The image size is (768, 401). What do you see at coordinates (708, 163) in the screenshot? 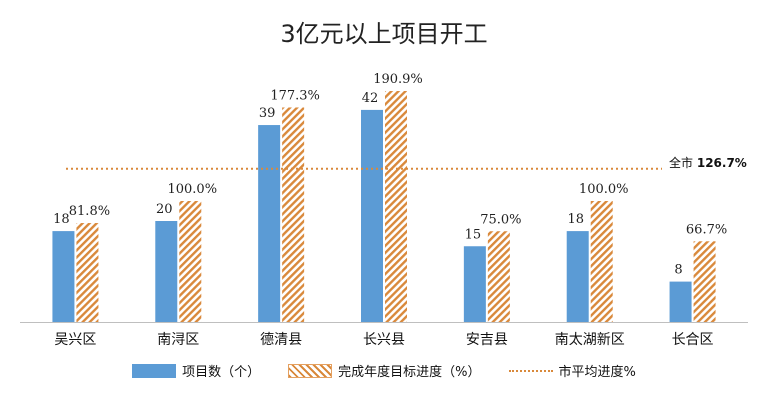
I see `city-average-label: 全市 126.7%` at bounding box center [708, 163].